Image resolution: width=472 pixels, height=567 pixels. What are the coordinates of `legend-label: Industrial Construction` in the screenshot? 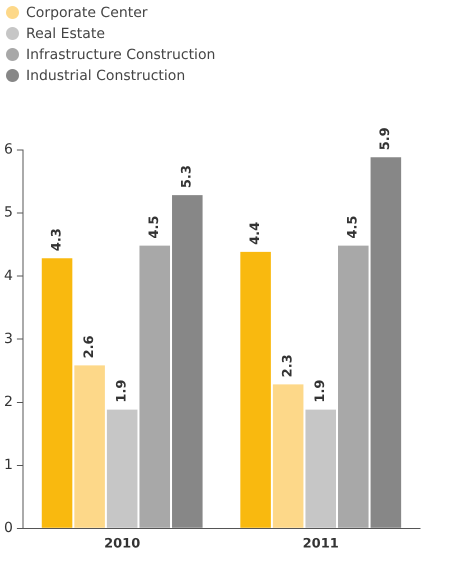 It's located at (106, 76).